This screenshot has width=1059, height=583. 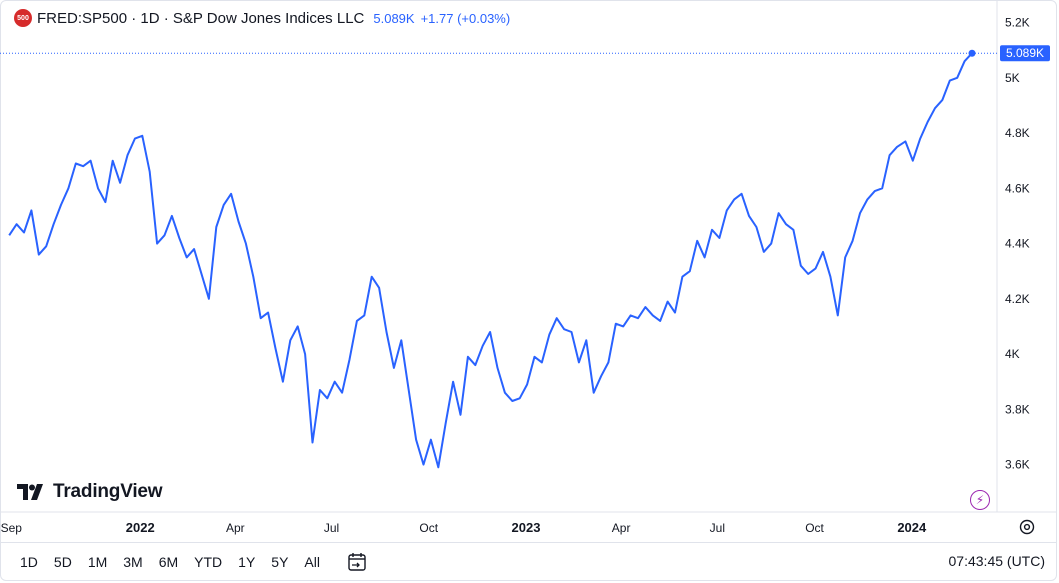 I want to click on price-axis-tick-label: 3.6K, so click(x=1017, y=465).